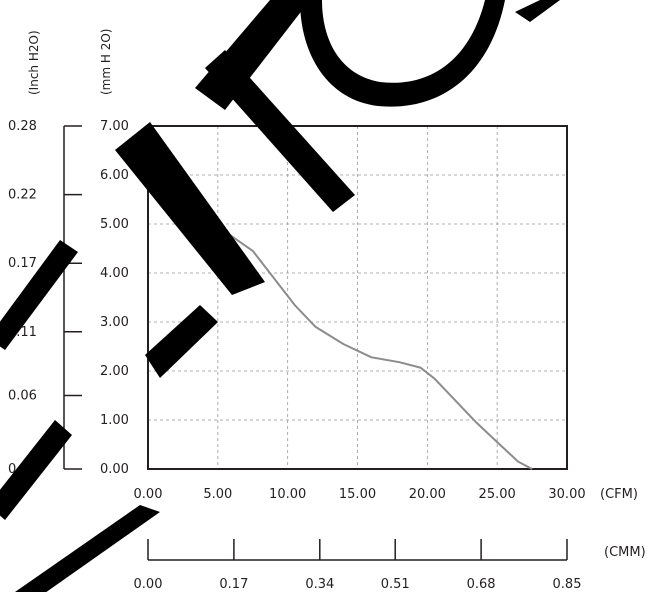 This screenshot has width=652, height=592. I want to click on x2-tick-label: 0.34, so click(319, 584).